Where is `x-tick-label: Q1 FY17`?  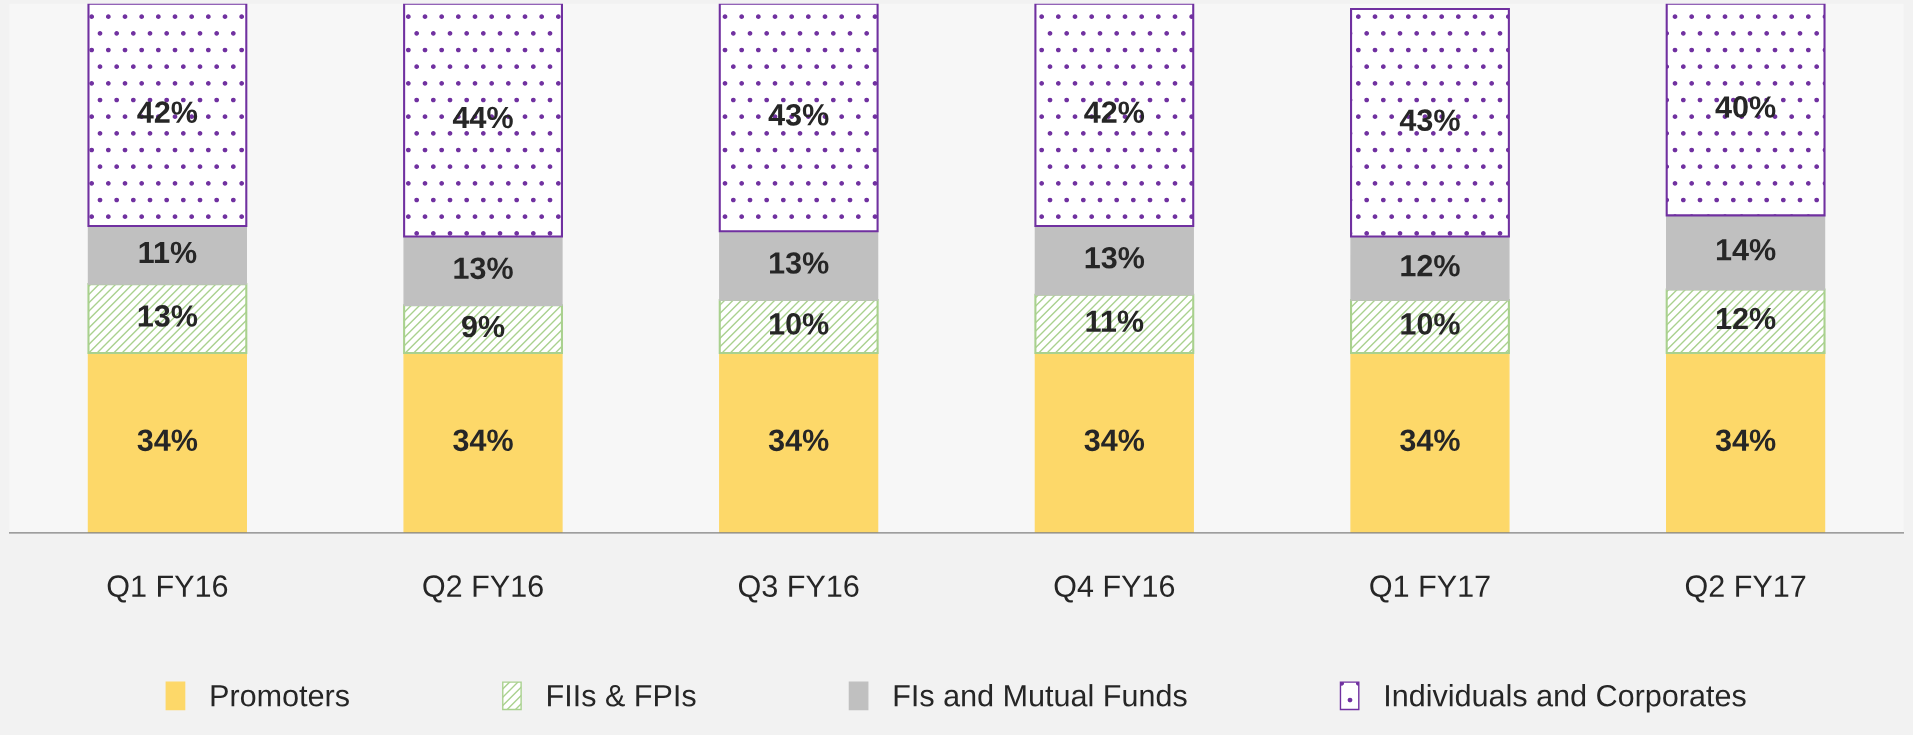
x-tick-label: Q1 FY17 is located at coordinates (1430, 589).